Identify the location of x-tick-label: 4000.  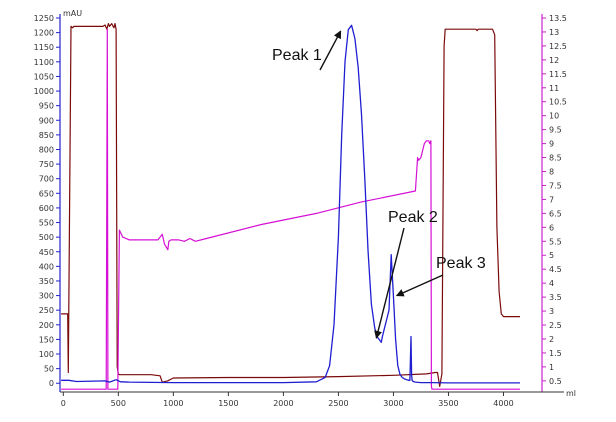
(503, 403).